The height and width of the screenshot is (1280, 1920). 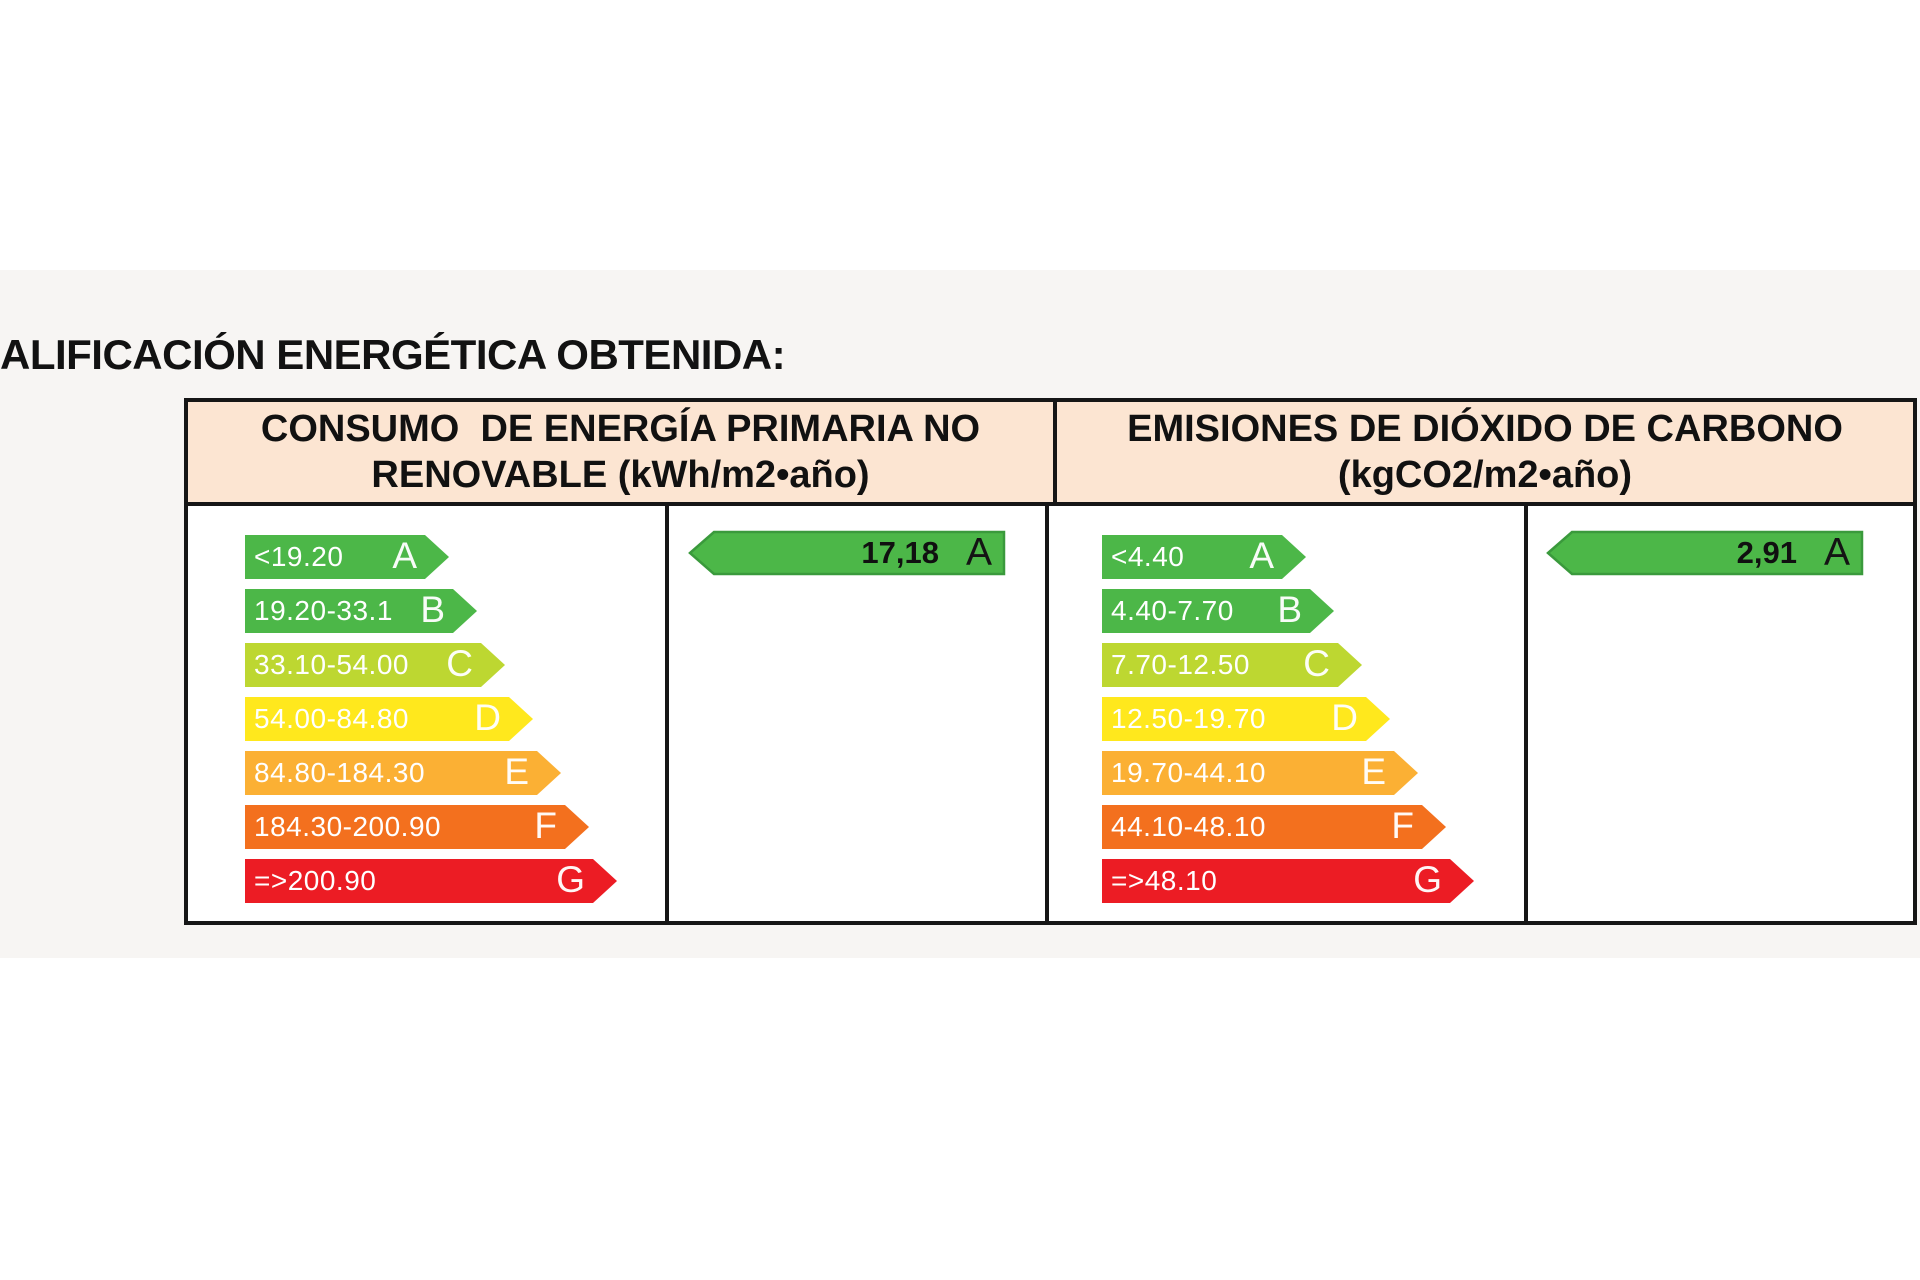 I want to click on rating-range-label: <4.40, so click(x=1148, y=556).